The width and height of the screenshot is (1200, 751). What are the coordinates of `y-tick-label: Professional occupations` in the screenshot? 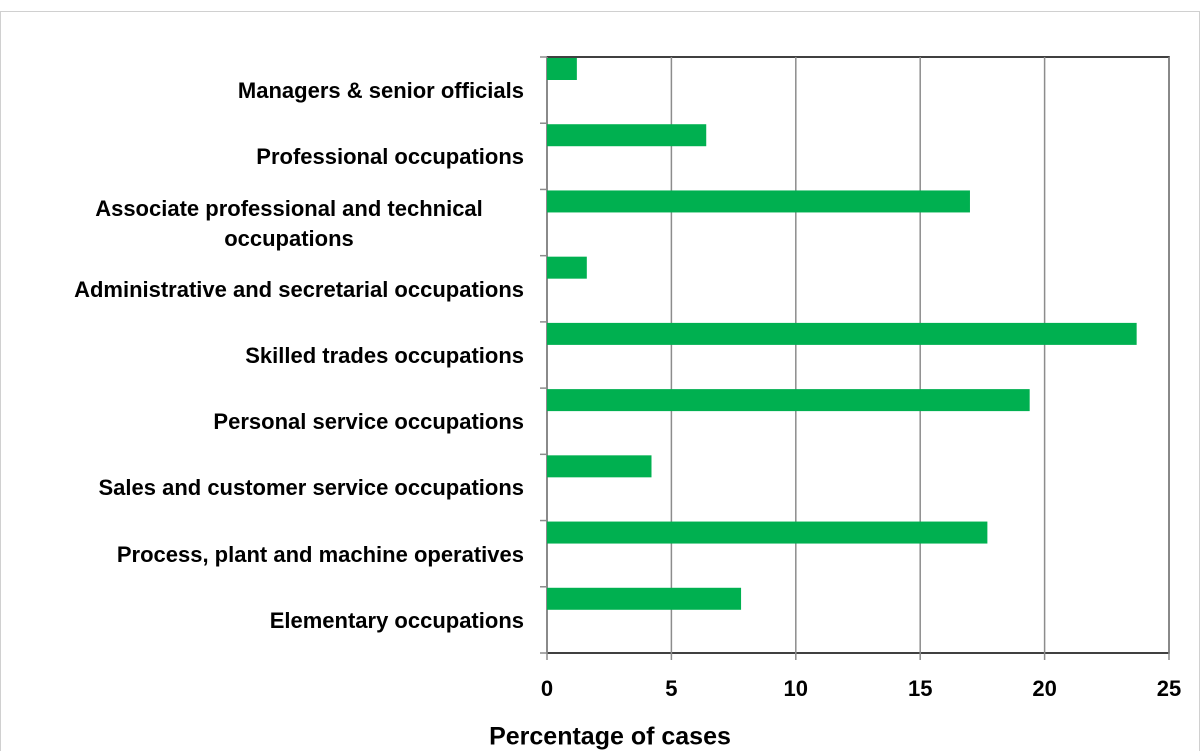 It's located at (262, 157).